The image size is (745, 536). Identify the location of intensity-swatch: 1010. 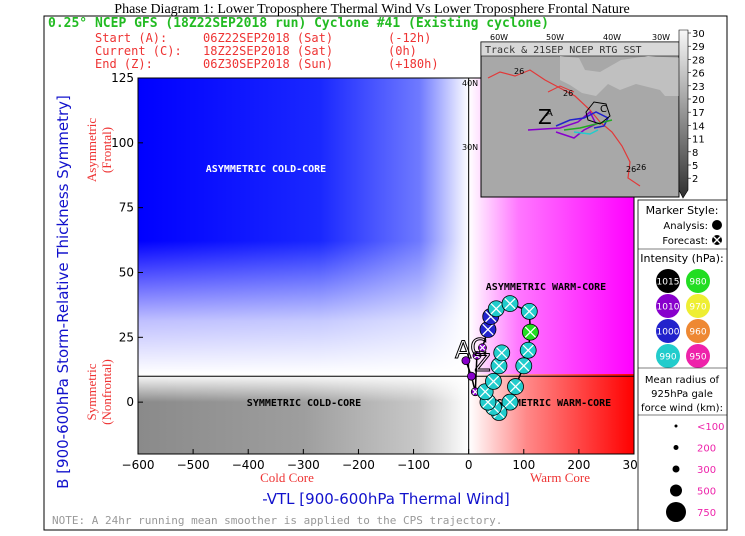
(668, 306).